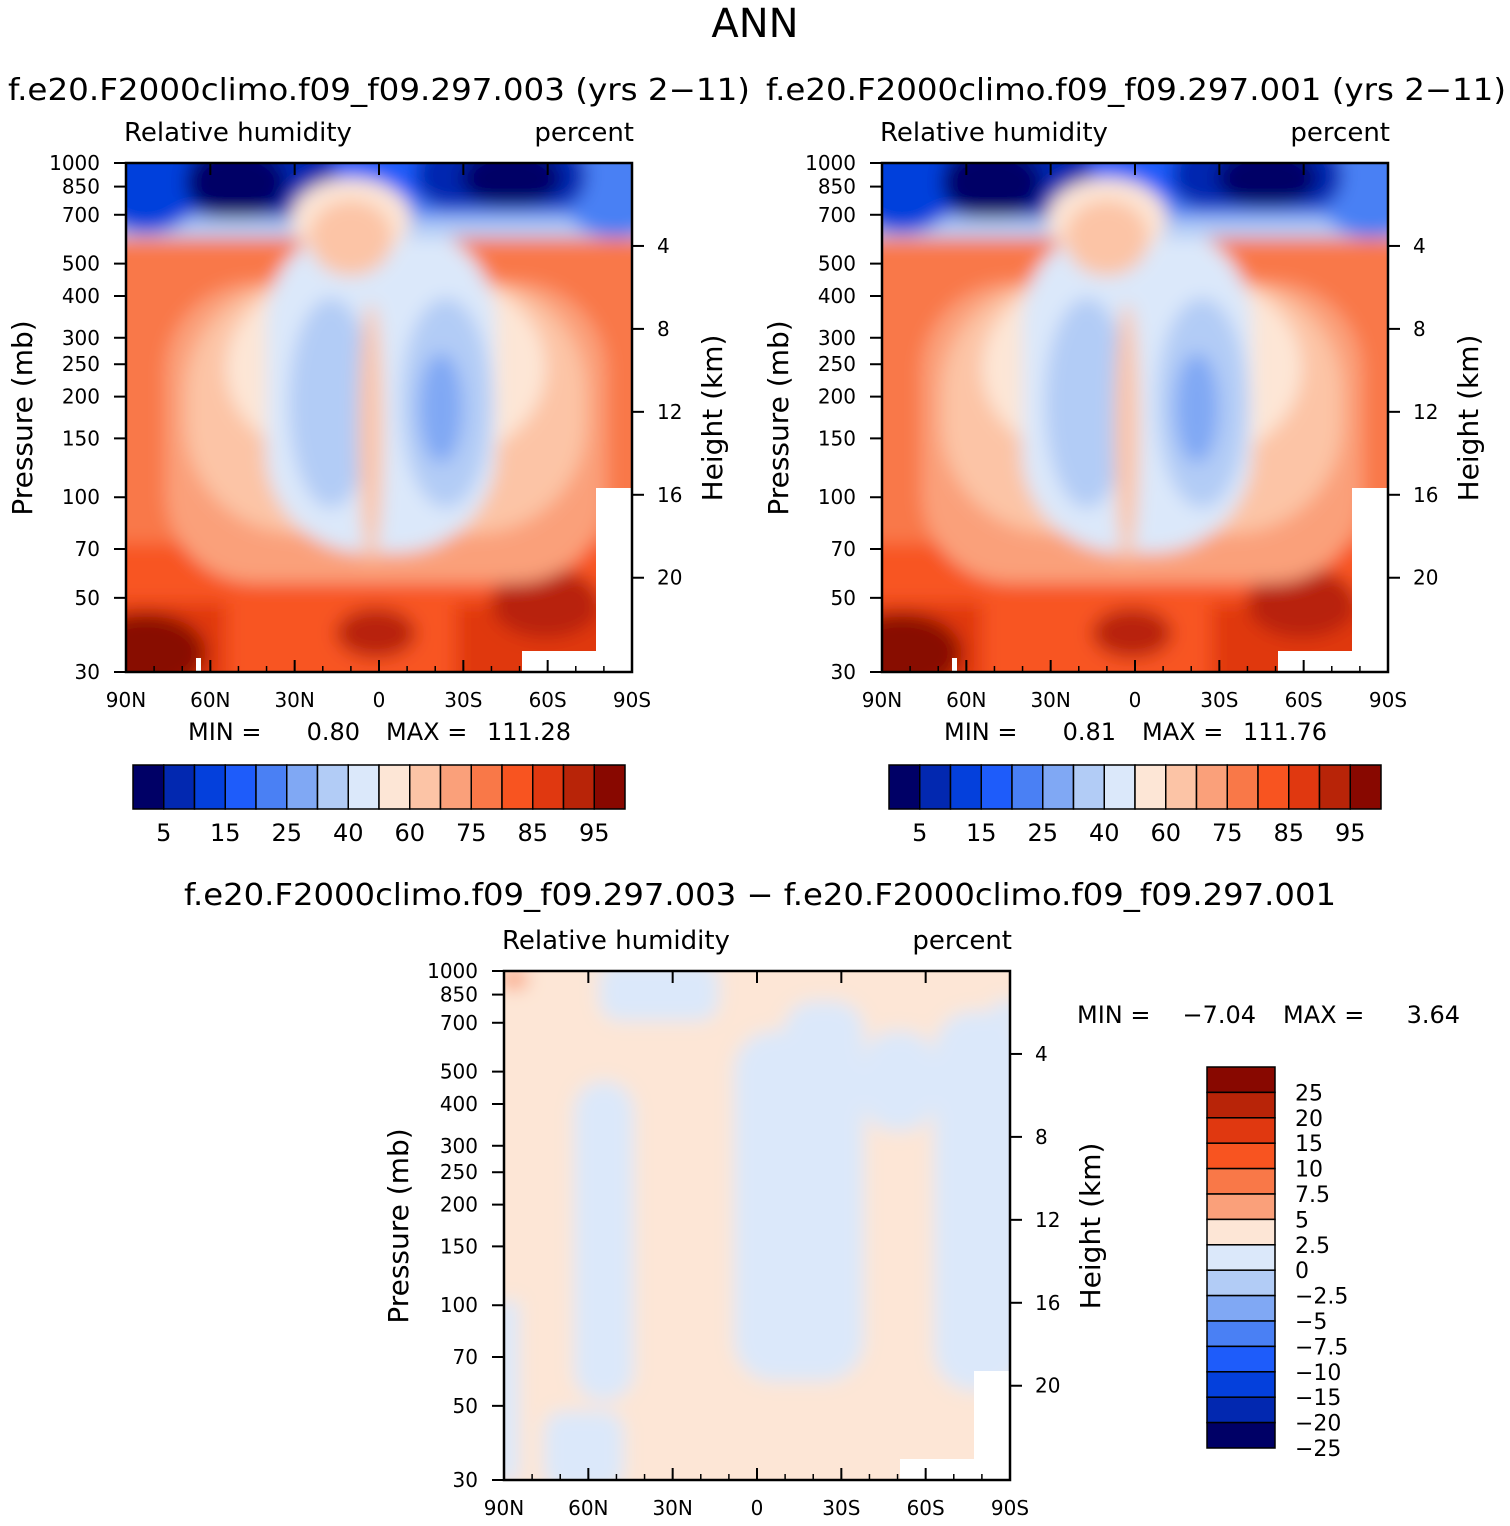 The image size is (1510, 1526). I want to click on units-label: percent, so click(1340, 133).